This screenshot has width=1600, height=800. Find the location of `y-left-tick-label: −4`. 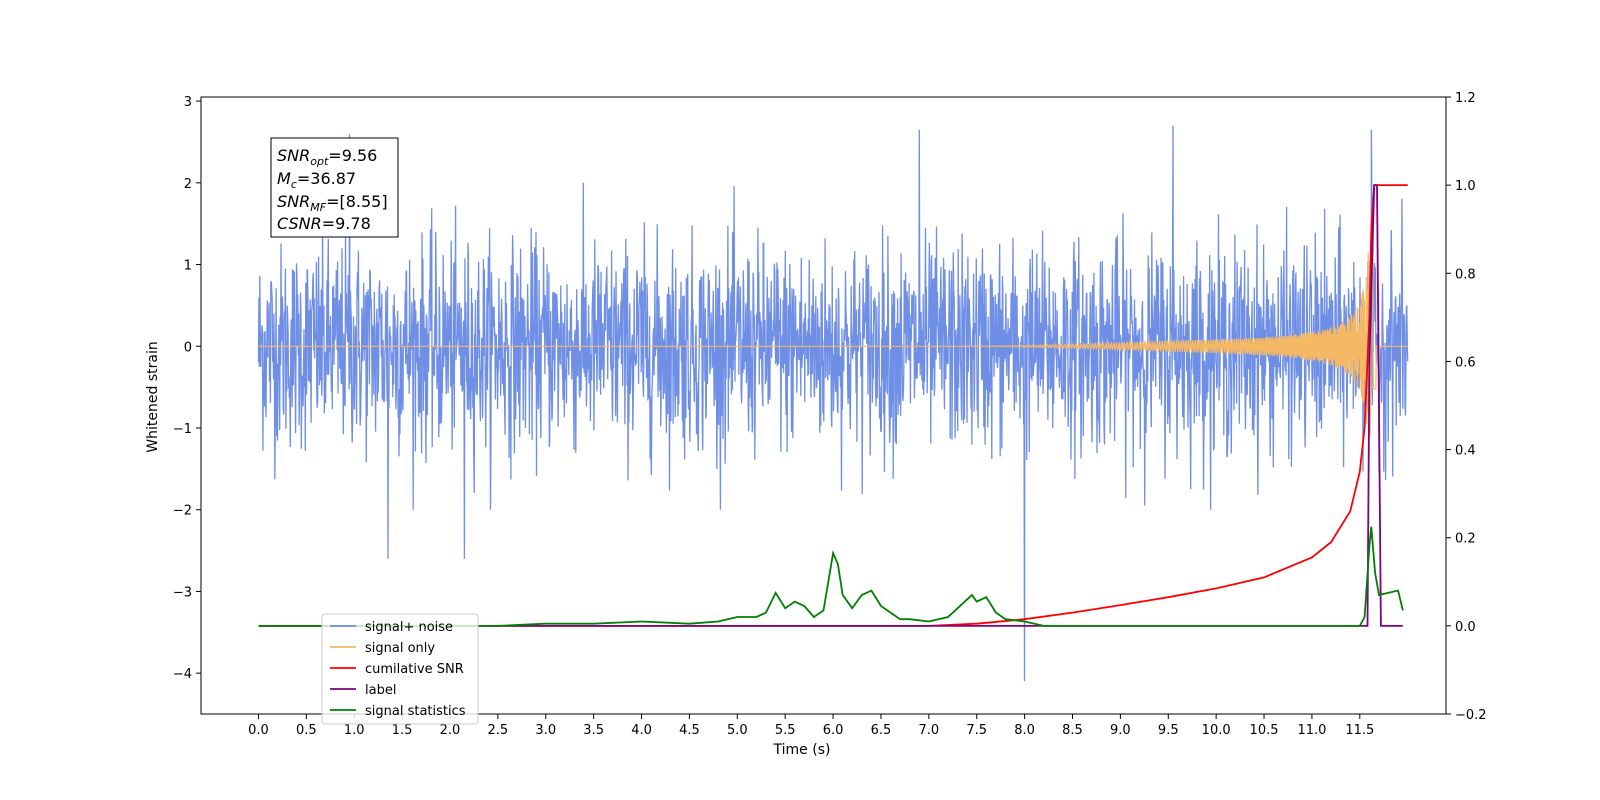

y-left-tick-label: −4 is located at coordinates (182, 674).